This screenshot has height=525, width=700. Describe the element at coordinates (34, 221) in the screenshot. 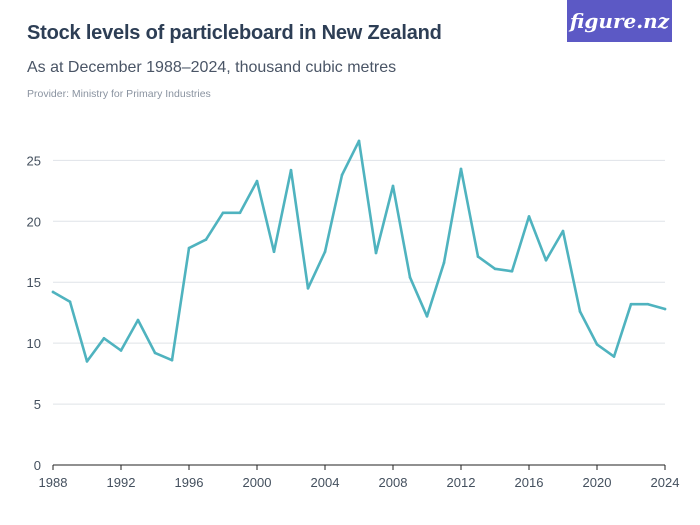

I see `y-tick-label: 20` at that location.